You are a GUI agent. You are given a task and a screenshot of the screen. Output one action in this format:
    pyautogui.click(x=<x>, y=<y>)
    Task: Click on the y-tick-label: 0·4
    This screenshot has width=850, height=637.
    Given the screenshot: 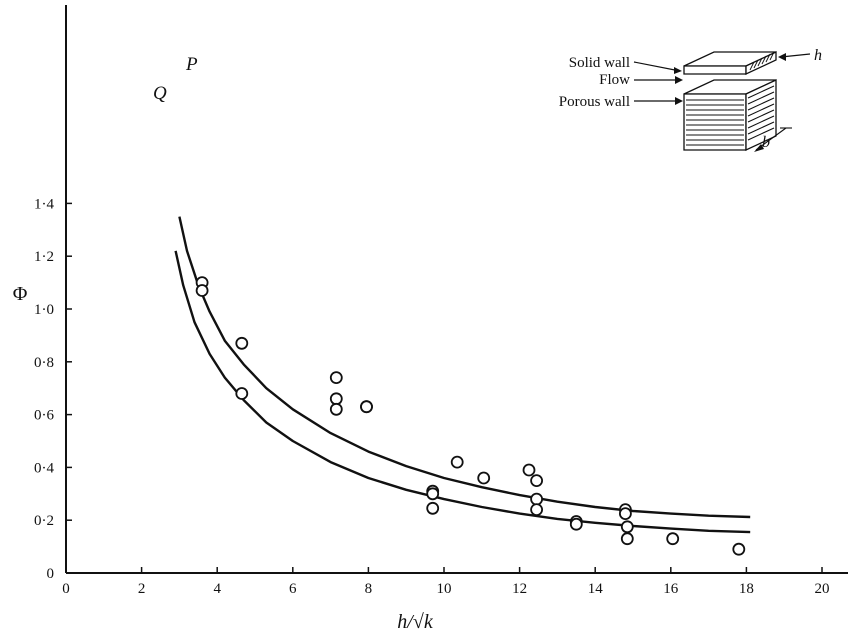 What is the action you would take?
    pyautogui.click(x=44, y=468)
    